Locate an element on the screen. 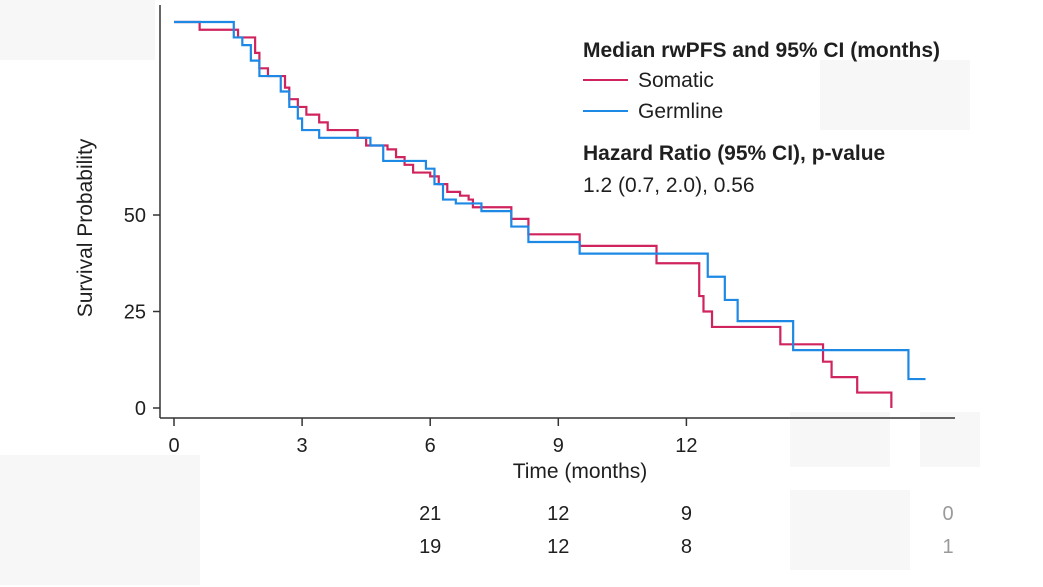 The image size is (1043, 587). redacted-patch-top-left is located at coordinates (77, 30).